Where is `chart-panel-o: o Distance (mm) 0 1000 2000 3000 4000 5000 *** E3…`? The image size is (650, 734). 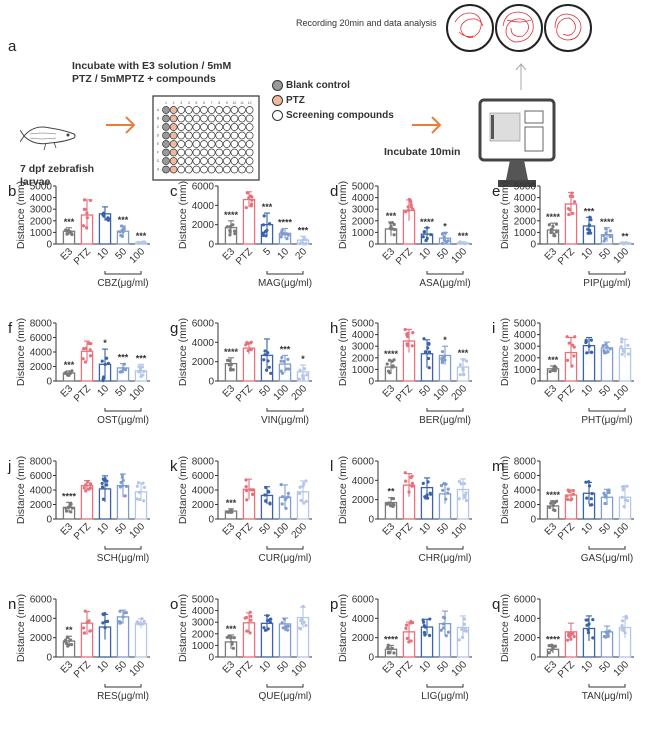
chart-panel-o: o Distance (mm) 0 1000 2000 3000 4000 5000 *** E3… is located at coordinates (243, 662).